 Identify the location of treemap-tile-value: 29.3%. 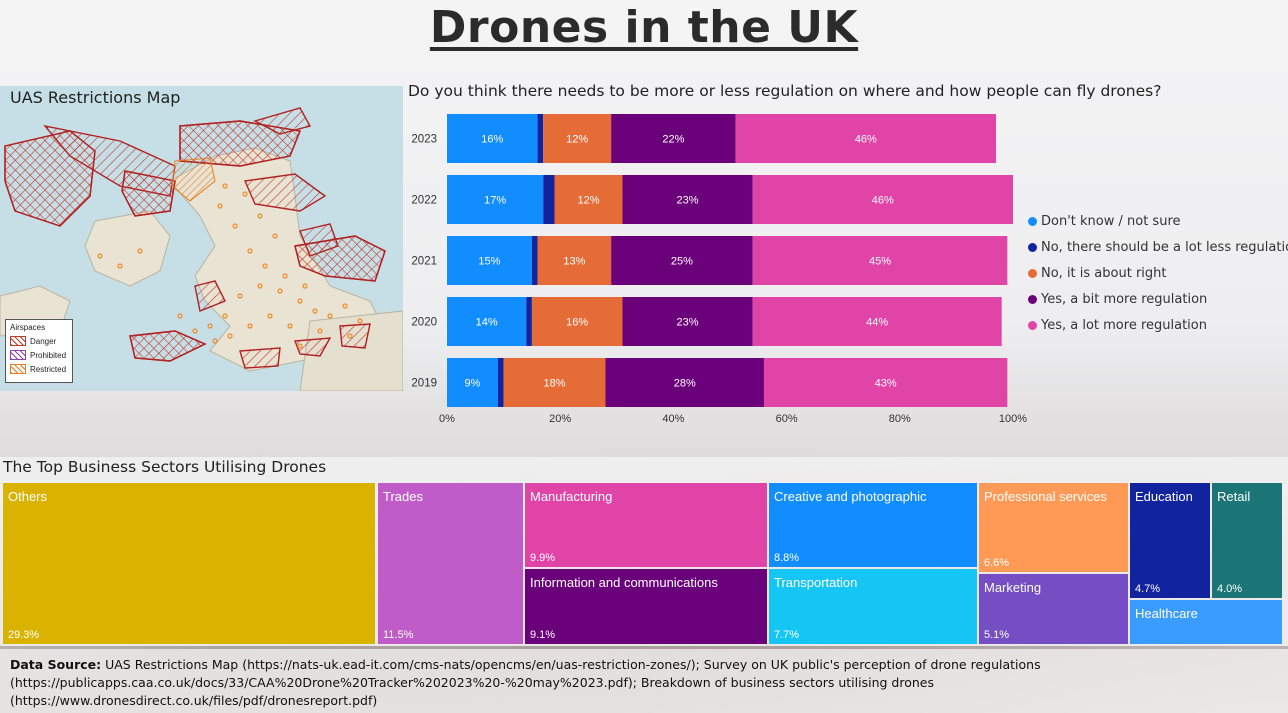
(24, 635).